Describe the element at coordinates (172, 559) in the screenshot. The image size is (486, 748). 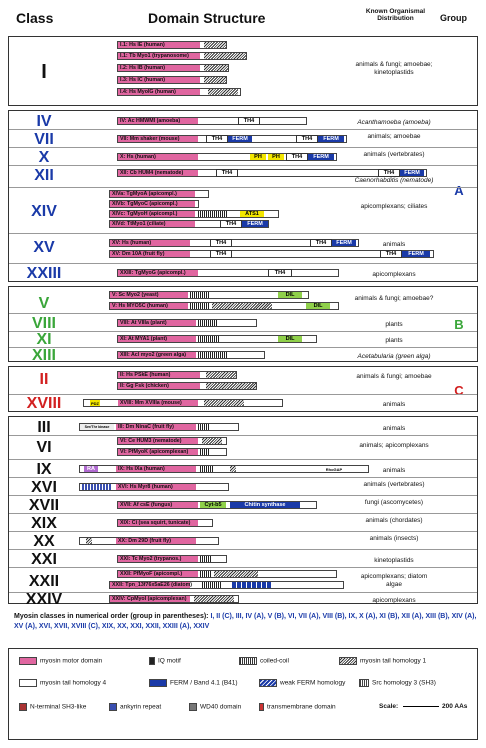
I see `myosin-bar: XXI: Tc Myo2 (trypanos.)` at that location.